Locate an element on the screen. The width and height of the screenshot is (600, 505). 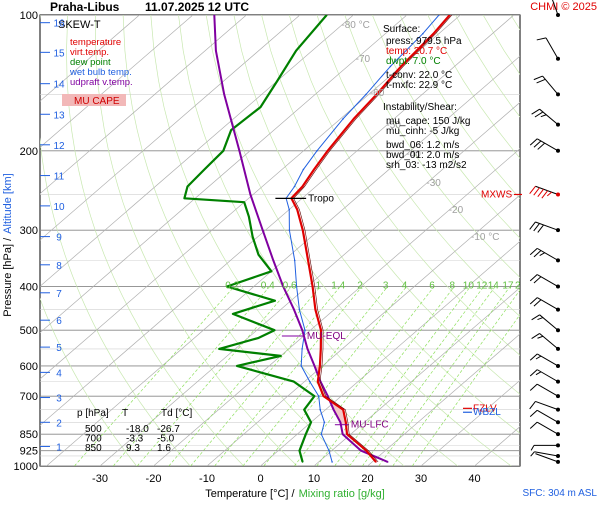
mu-lfc-label: MU-LFC is located at coordinates (370, 425).